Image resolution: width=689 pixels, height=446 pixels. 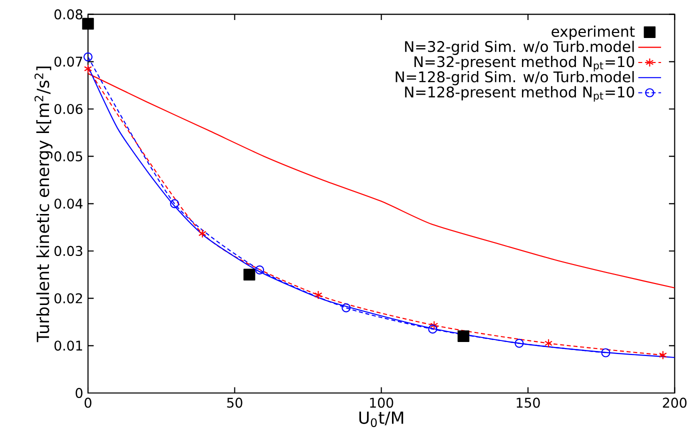 I want to click on y-axis-title: Turbulent kinetic energy k[m$^{2}$/s$^{2}$], so click(x=43, y=204).